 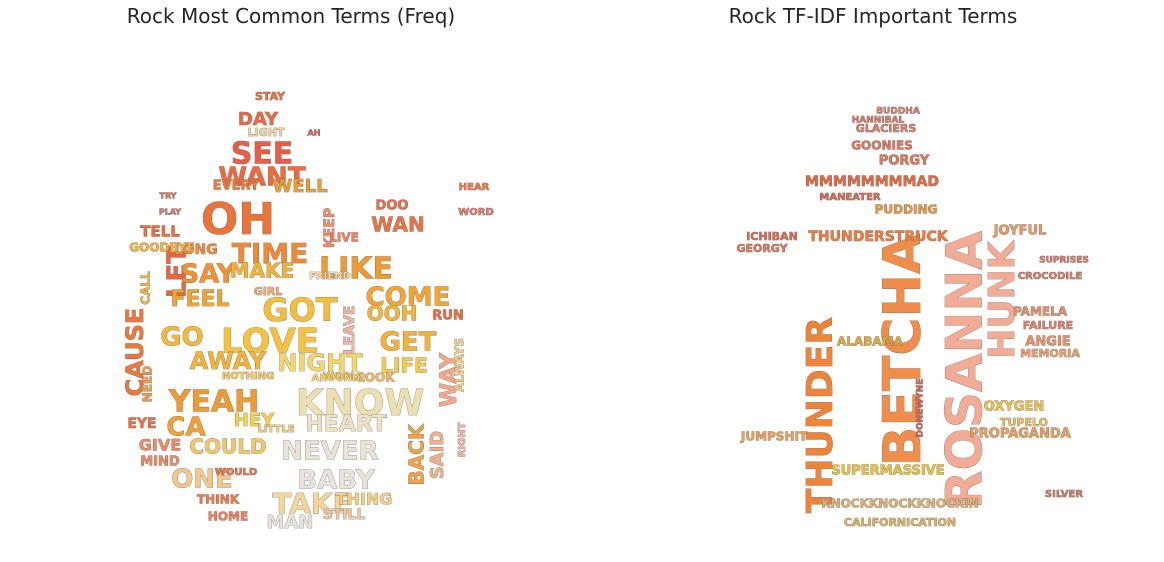 What do you see at coordinates (904, 161) in the screenshot?
I see `word-porgy: PORGY` at bounding box center [904, 161].